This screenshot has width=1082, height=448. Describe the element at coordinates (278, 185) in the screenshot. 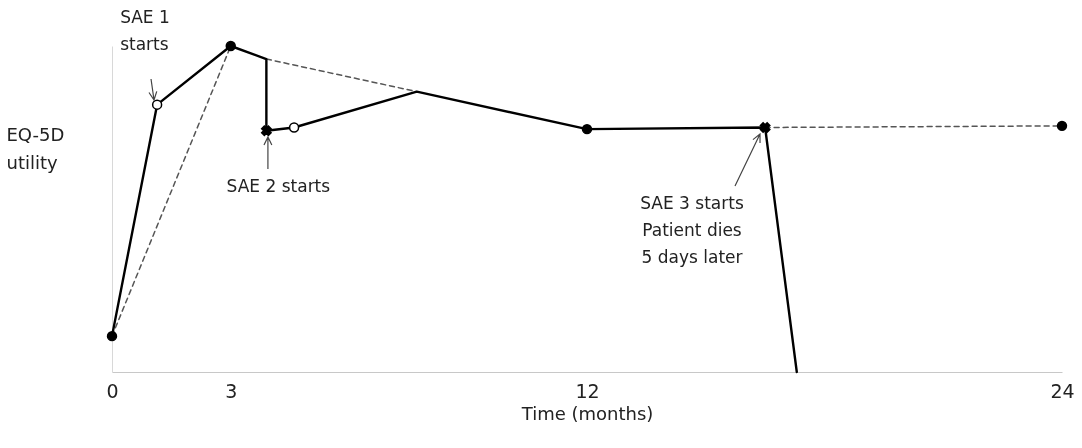

I see `annotation: SAE 2 starts` at that location.